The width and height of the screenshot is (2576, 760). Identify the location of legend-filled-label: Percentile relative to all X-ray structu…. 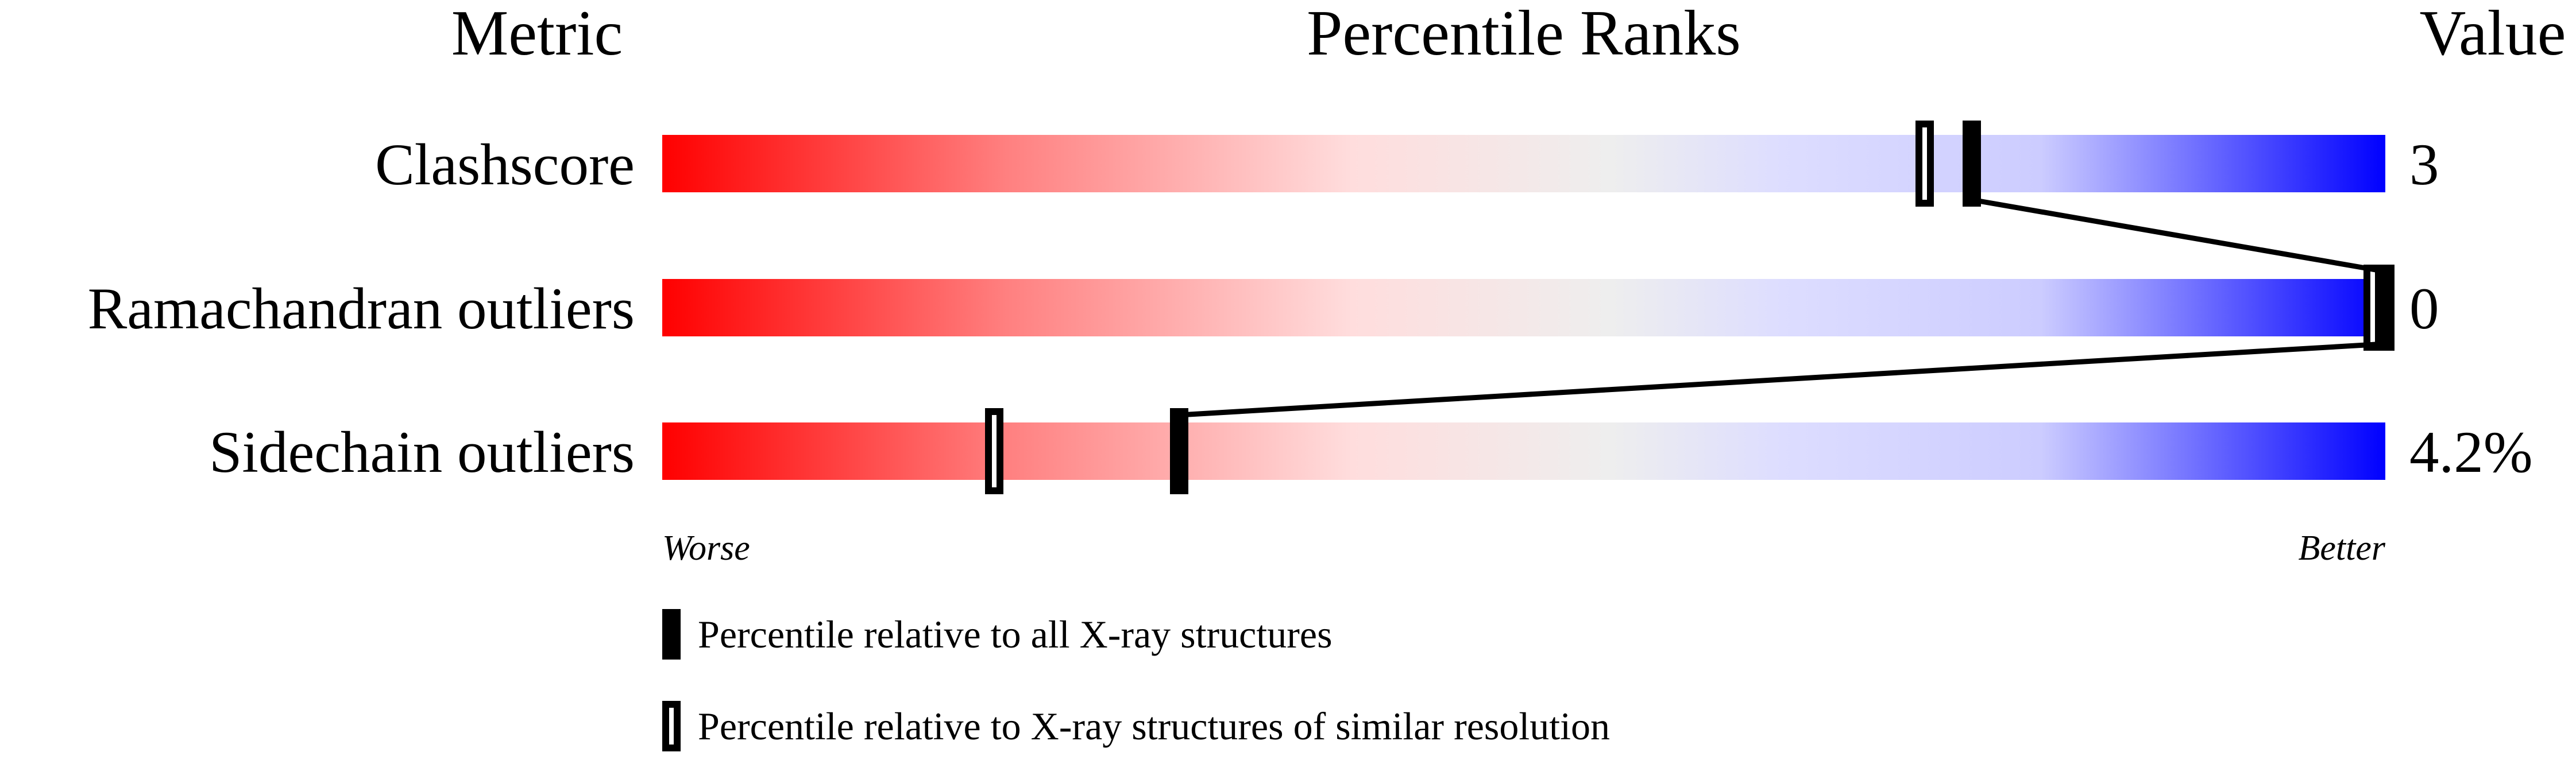
(1015, 634).